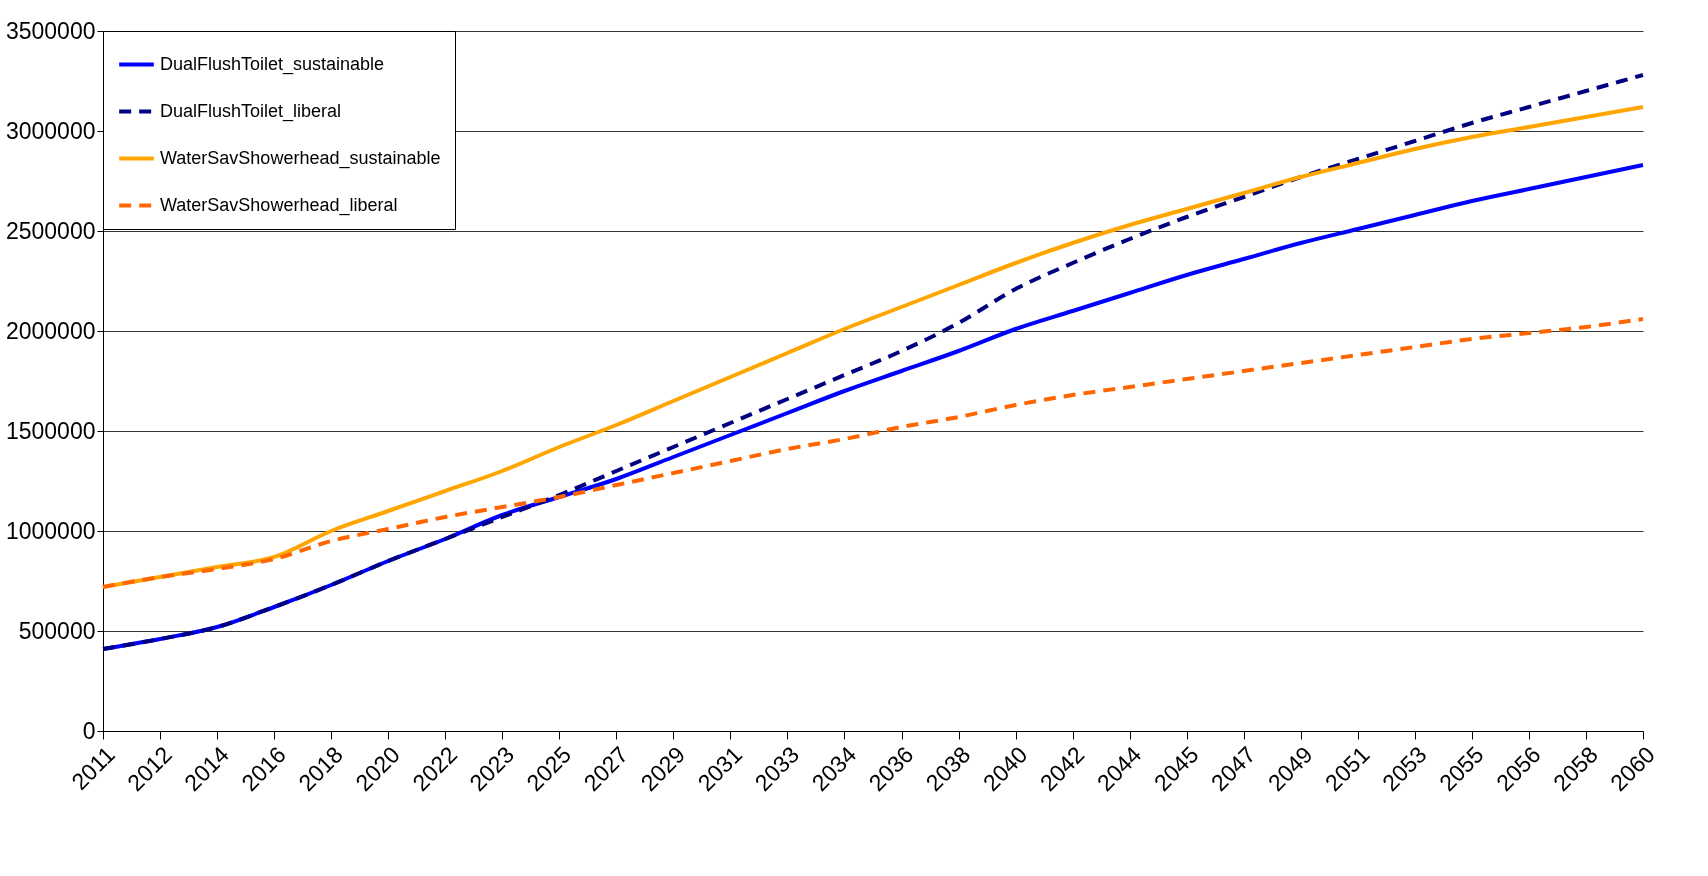 The image size is (1708, 876). Describe the element at coordinates (272, 64) in the screenshot. I see `legend-label: DualFlushToilet_sustainable` at that location.